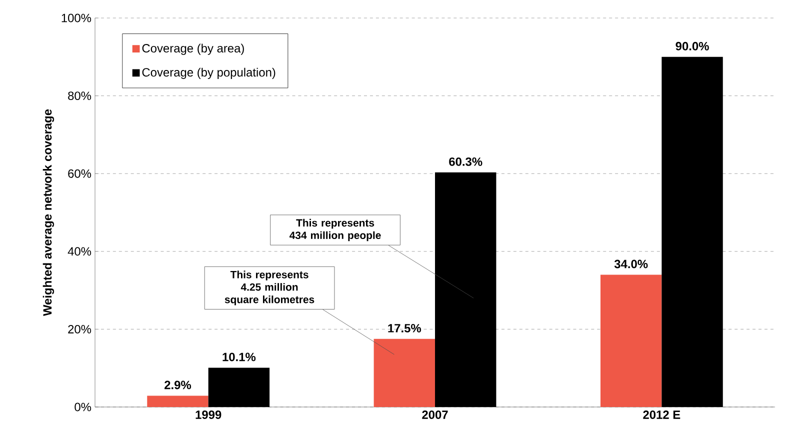 The height and width of the screenshot is (445, 786). Describe the element at coordinates (239, 357) in the screenshot. I see `data-label: 10.1%` at that location.